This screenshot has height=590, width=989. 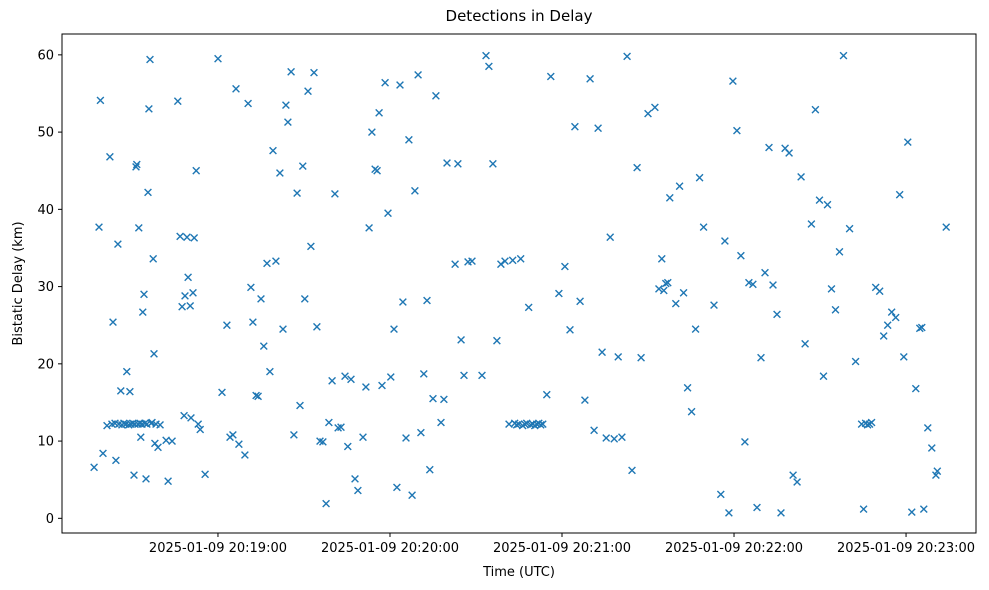 What do you see at coordinates (18, 283) in the screenshot?
I see `y-axis-label: Bistatic Delay (km)` at bounding box center [18, 283].